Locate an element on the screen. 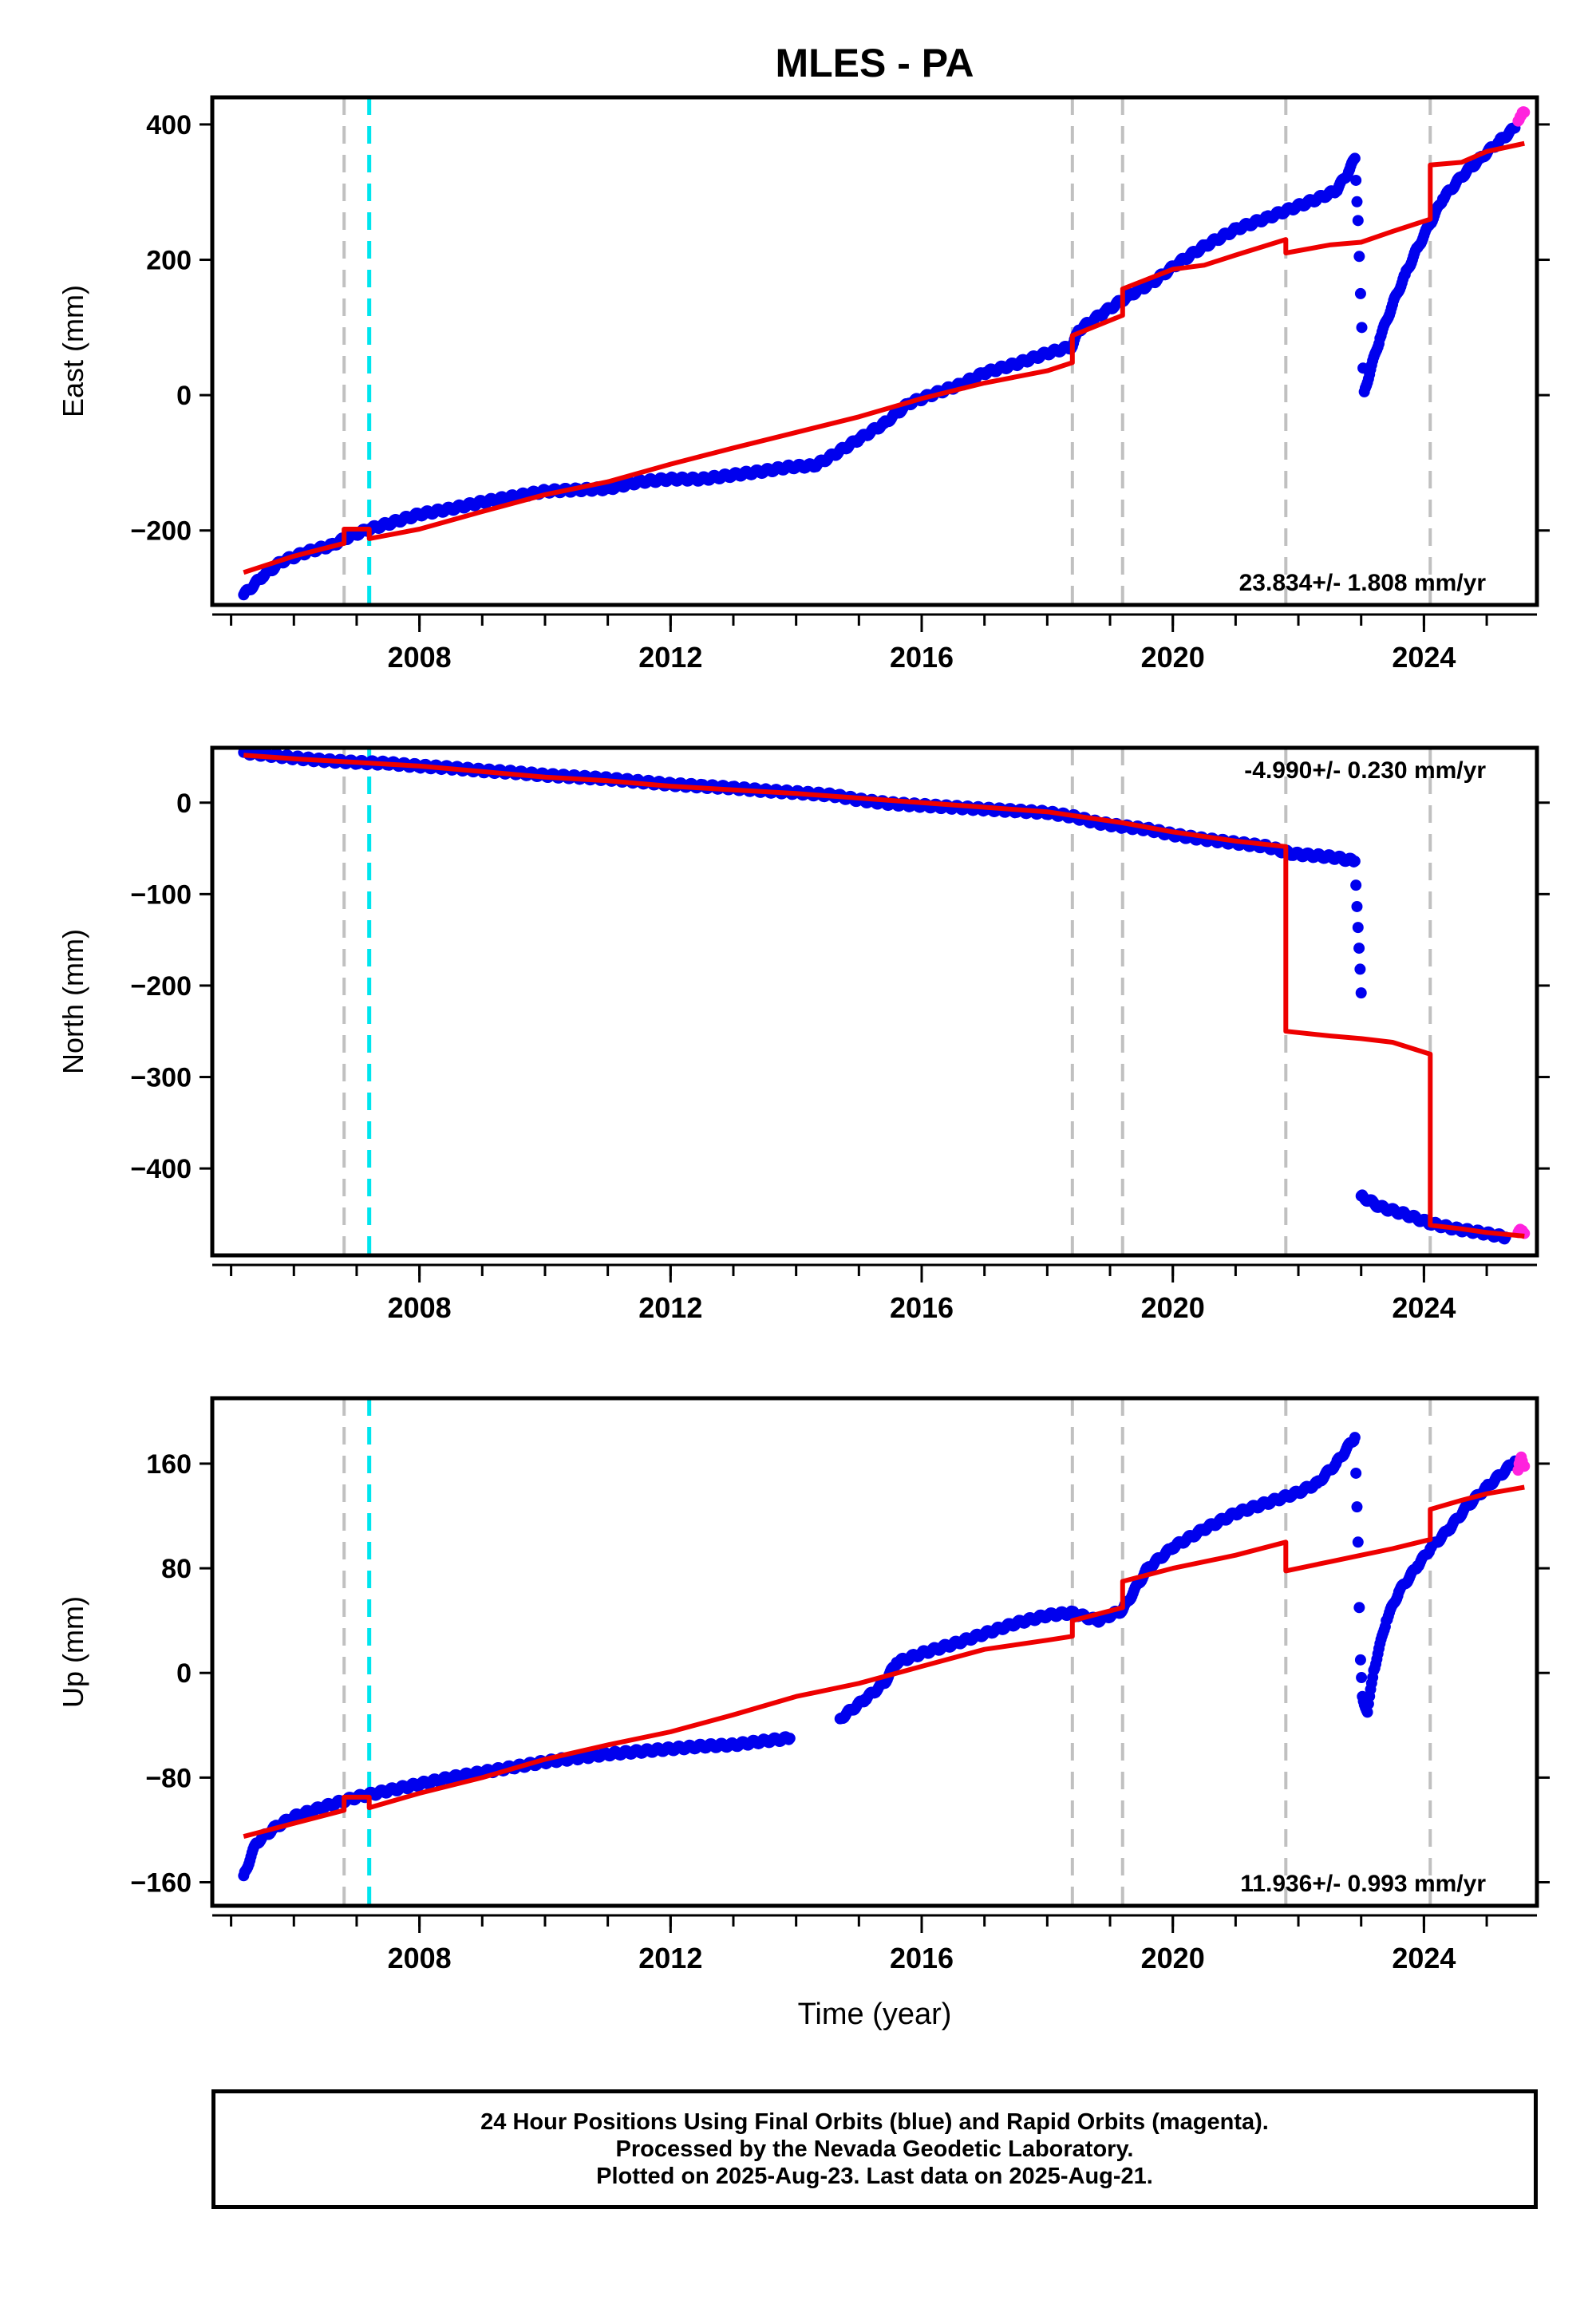 The height and width of the screenshot is (2316, 1596). y-tick-label: 80 is located at coordinates (176, 1569).